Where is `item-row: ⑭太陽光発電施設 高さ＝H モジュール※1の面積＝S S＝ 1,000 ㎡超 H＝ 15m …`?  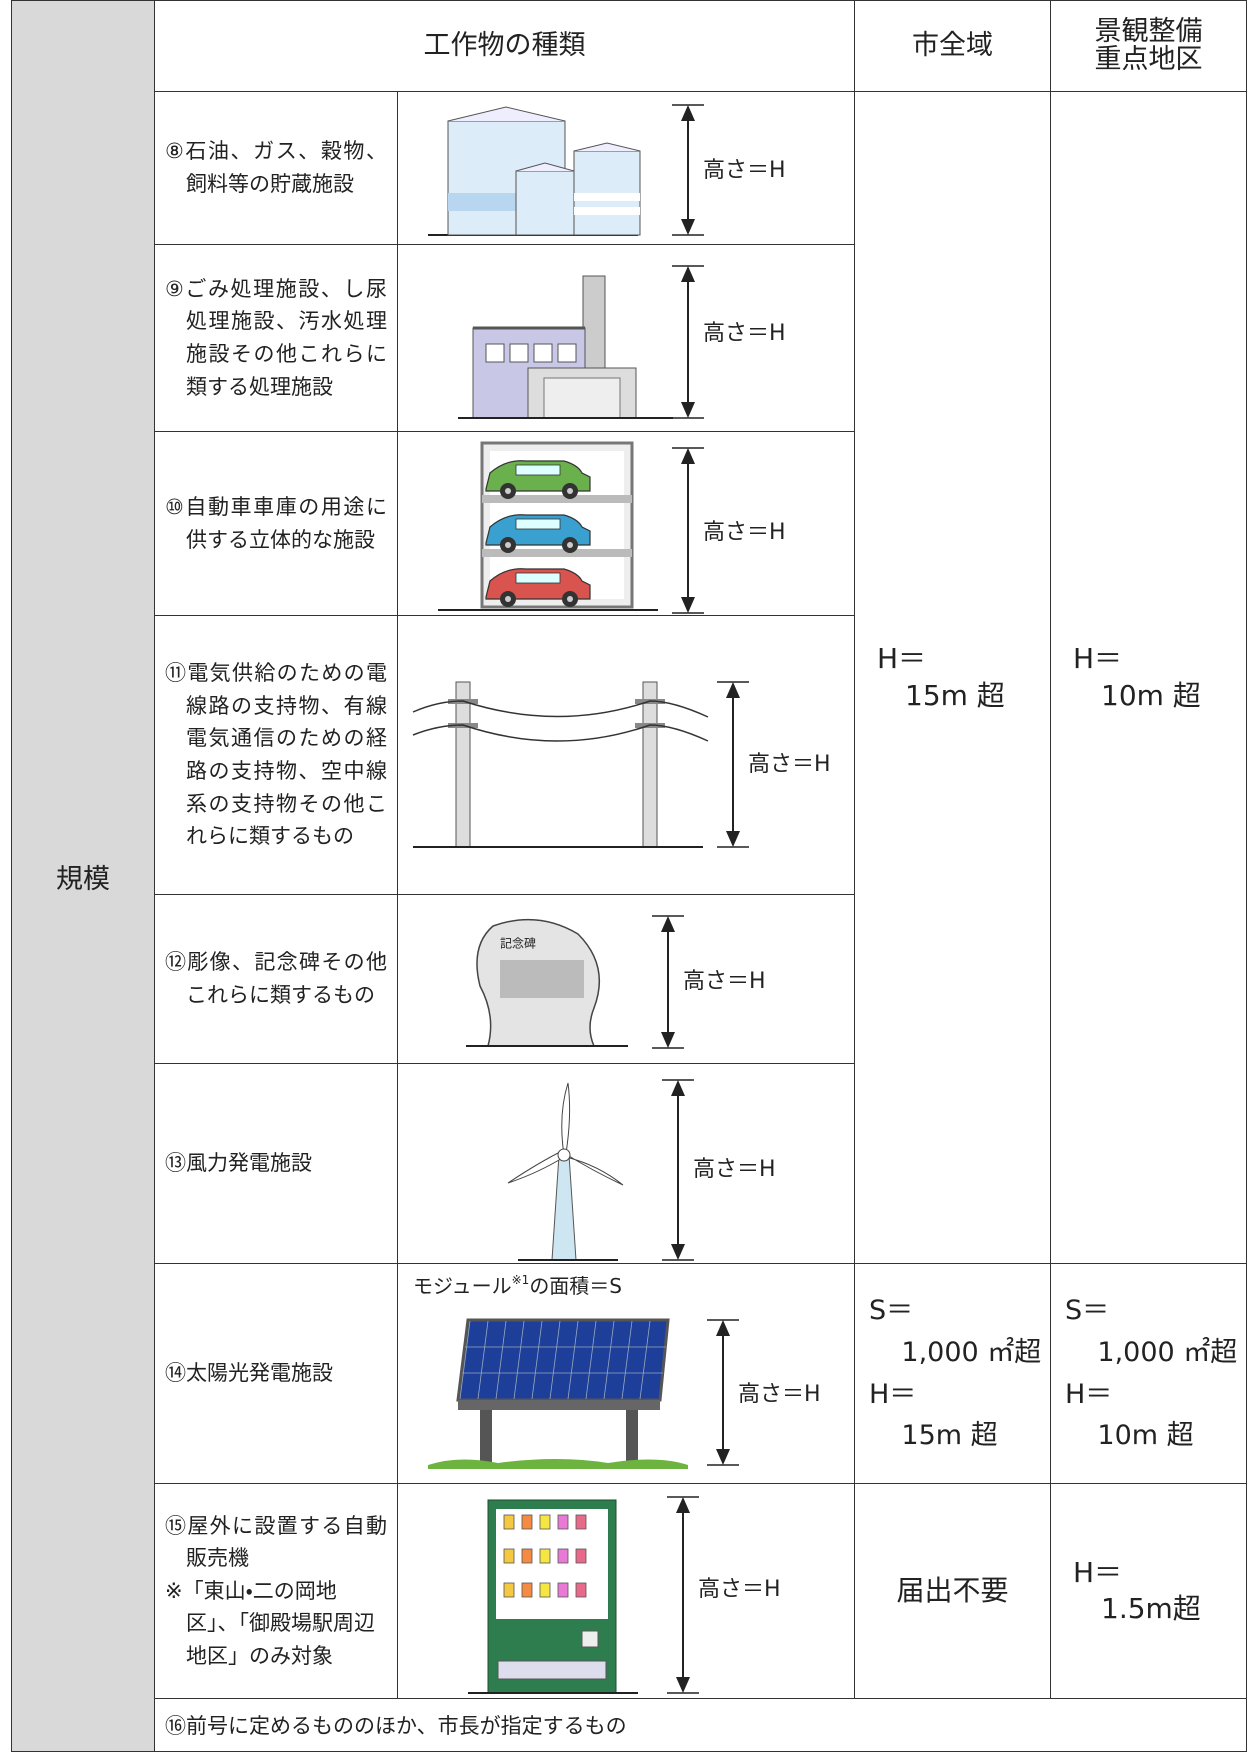
item-row: ⑭太陽光発電施設 高さ＝H モジュール※1の面積＝S S＝ 1,000 ㎡超 H＝ 15m … is located at coordinates (629, 1373).